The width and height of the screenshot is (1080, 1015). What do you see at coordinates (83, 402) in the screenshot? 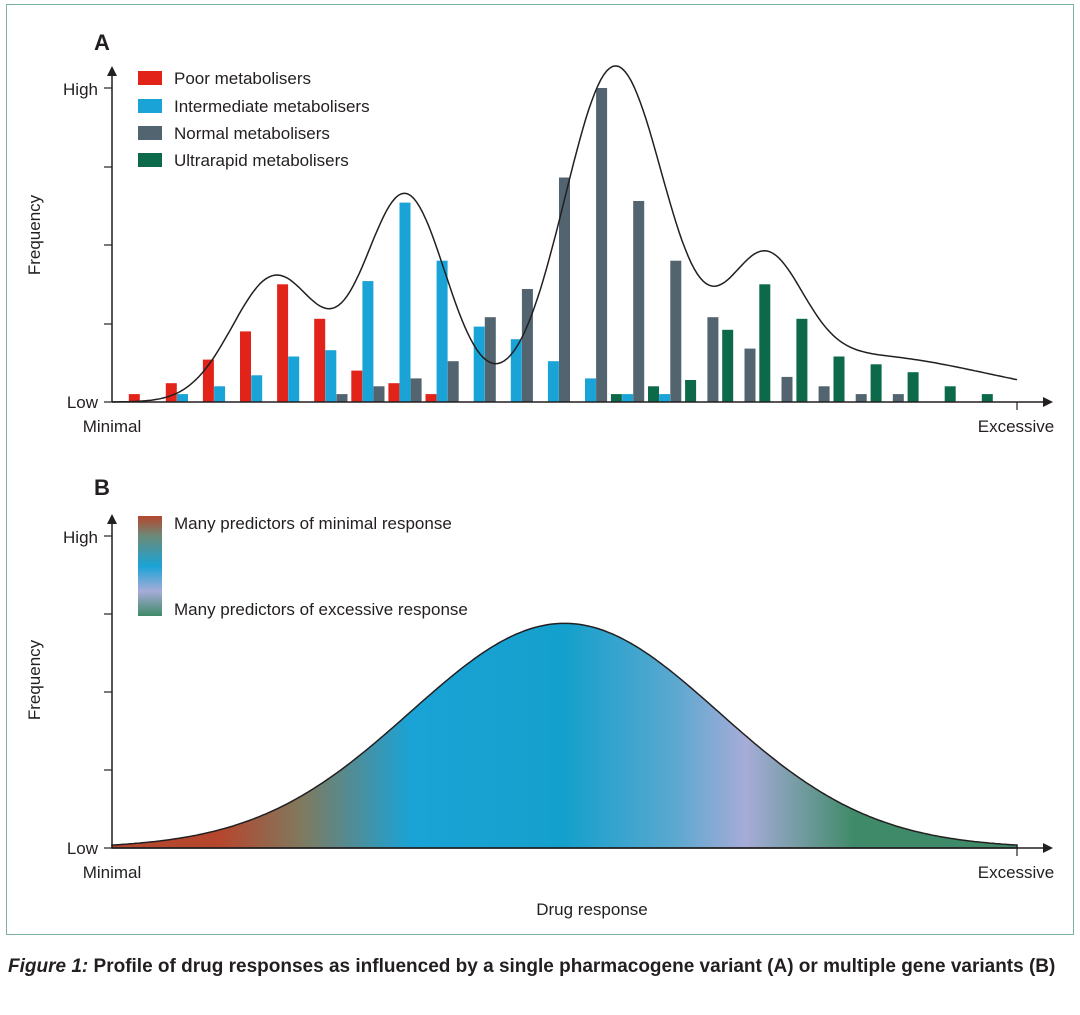
I see `panel-a-ytick-low: Low` at bounding box center [83, 402].